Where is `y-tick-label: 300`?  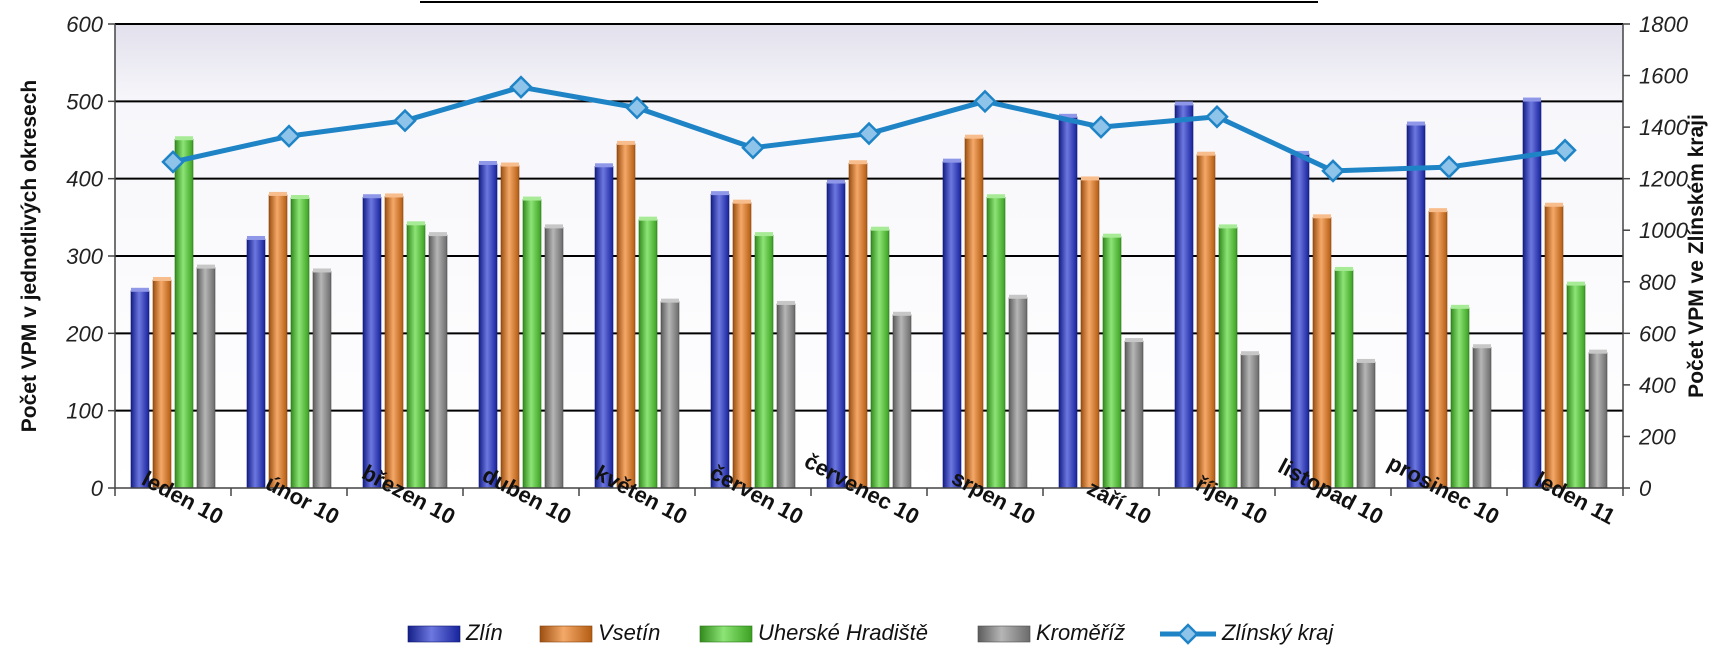
y-tick-label: 300 is located at coordinates (84, 256).